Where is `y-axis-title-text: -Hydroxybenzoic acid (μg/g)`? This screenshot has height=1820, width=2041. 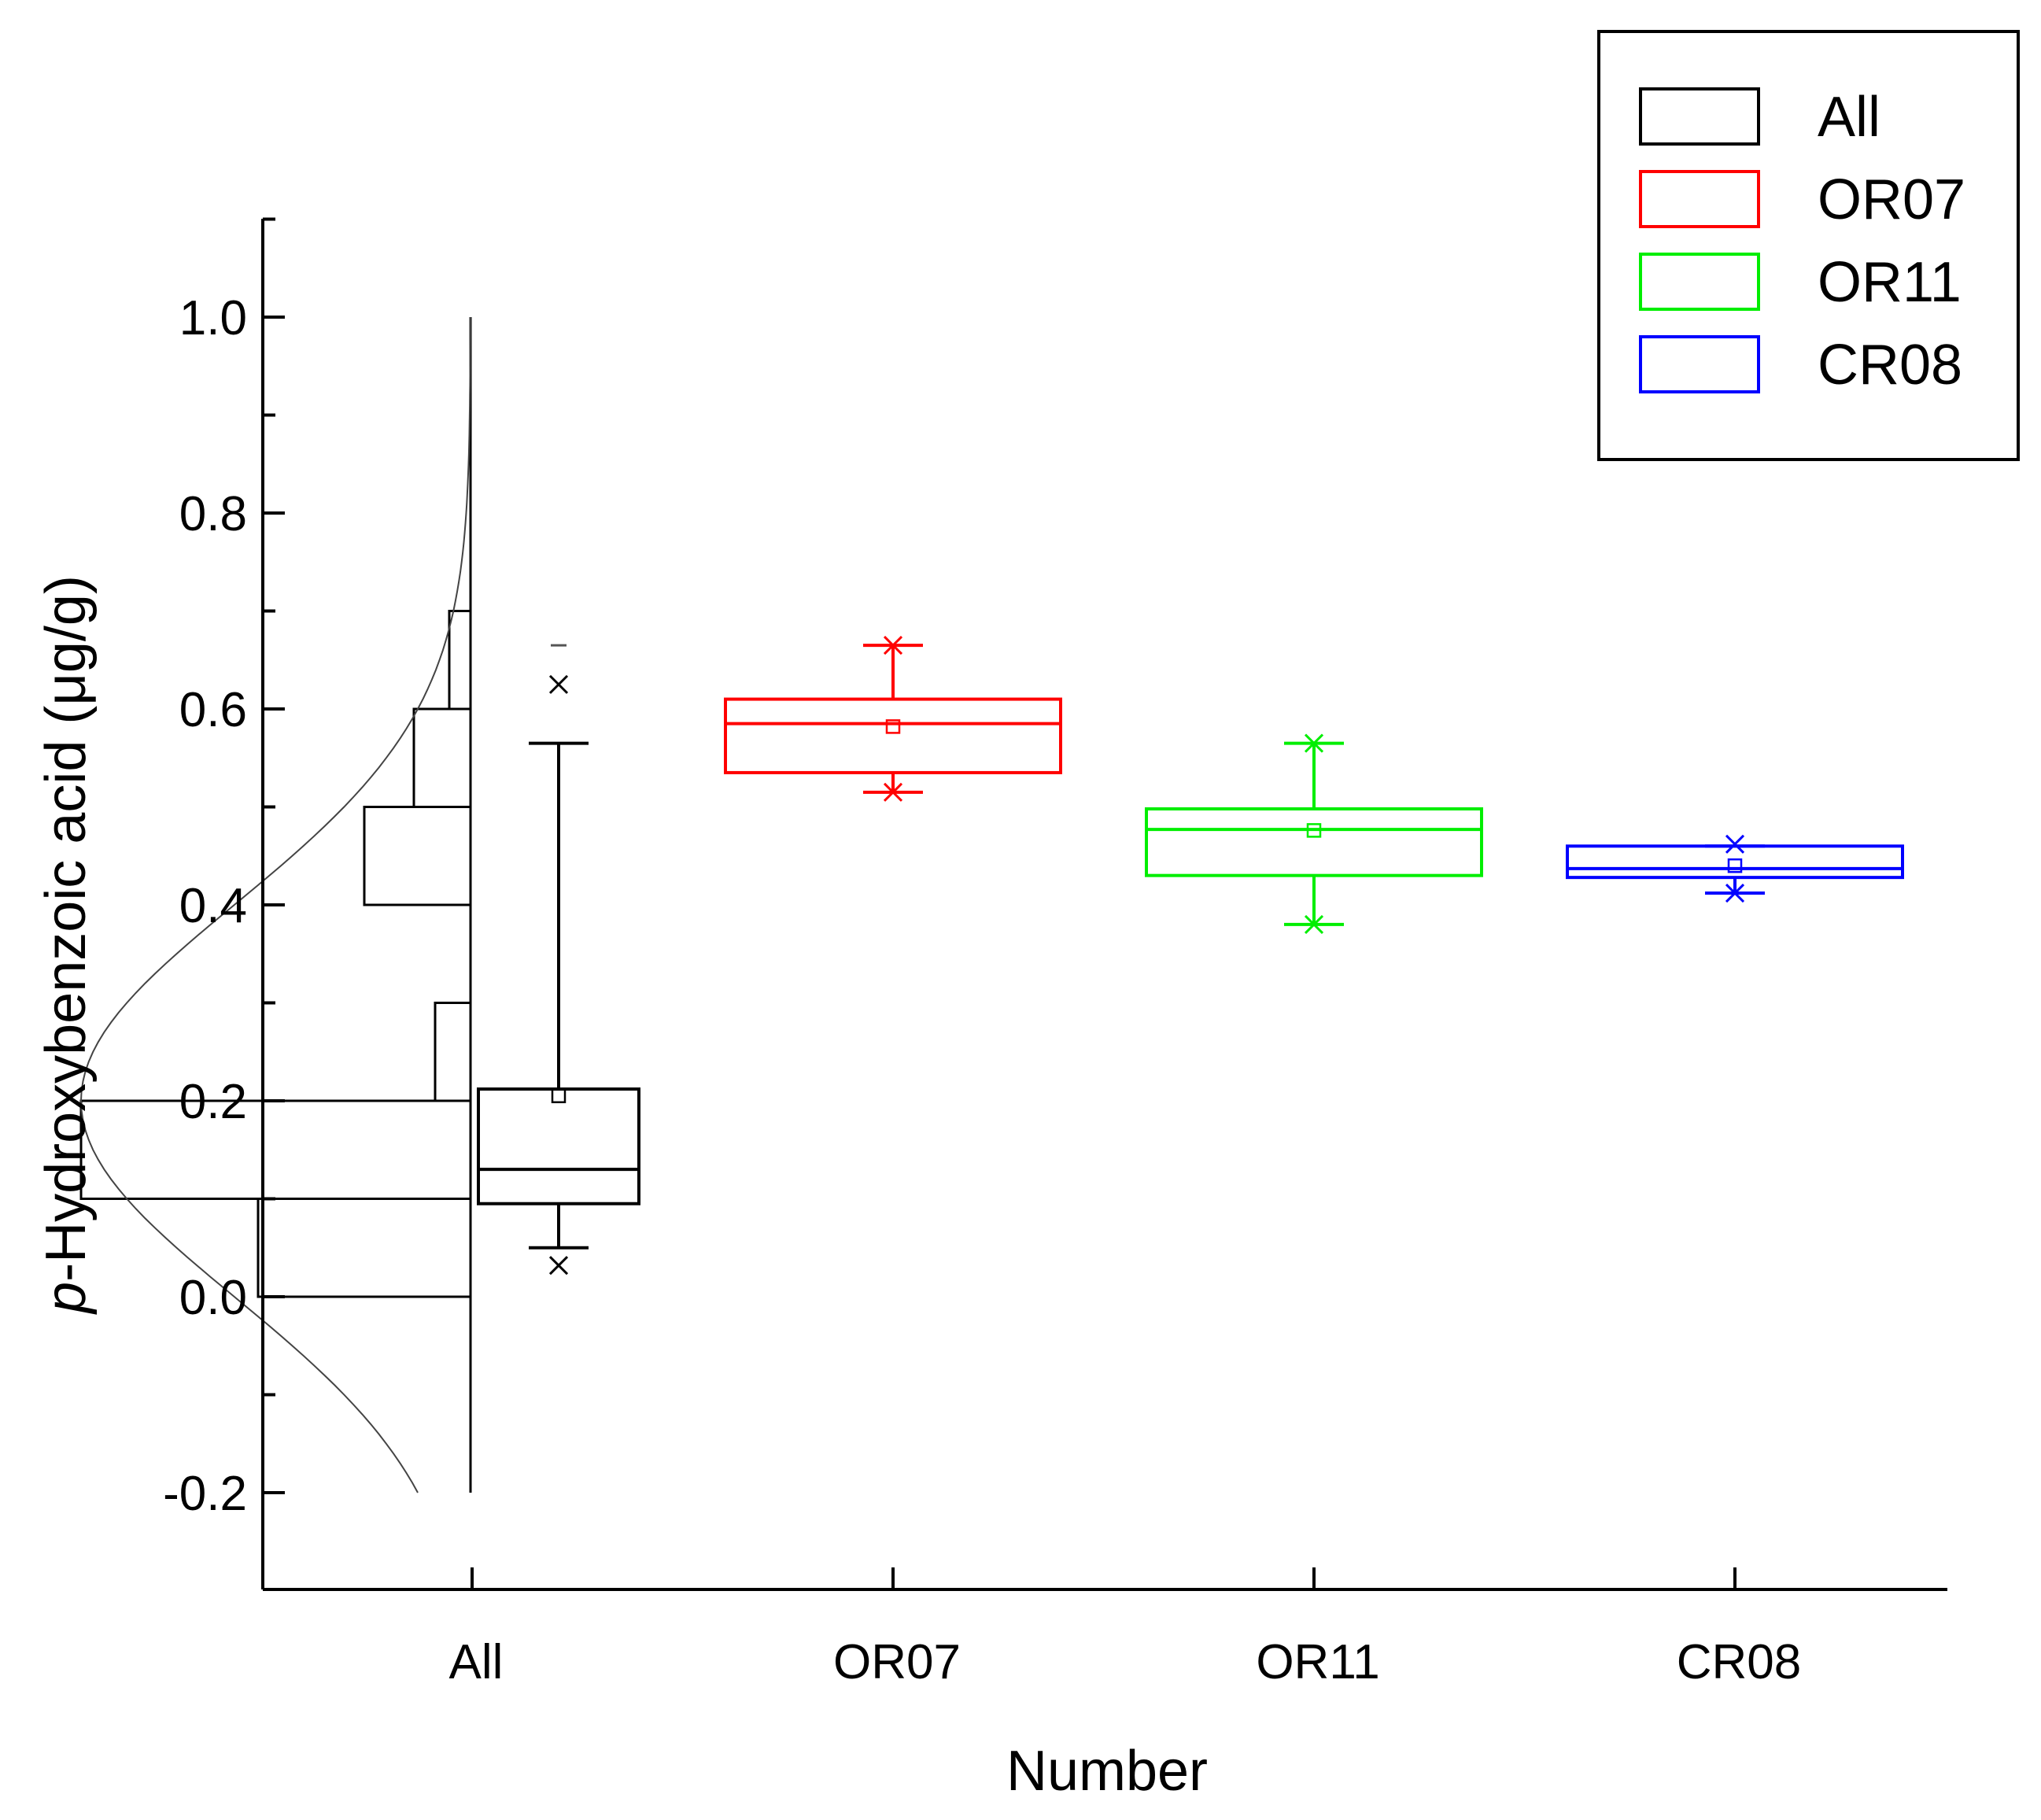
y-axis-title-text: -Hydroxybenzoic acid (μg/g) is located at coordinates (66, 928).